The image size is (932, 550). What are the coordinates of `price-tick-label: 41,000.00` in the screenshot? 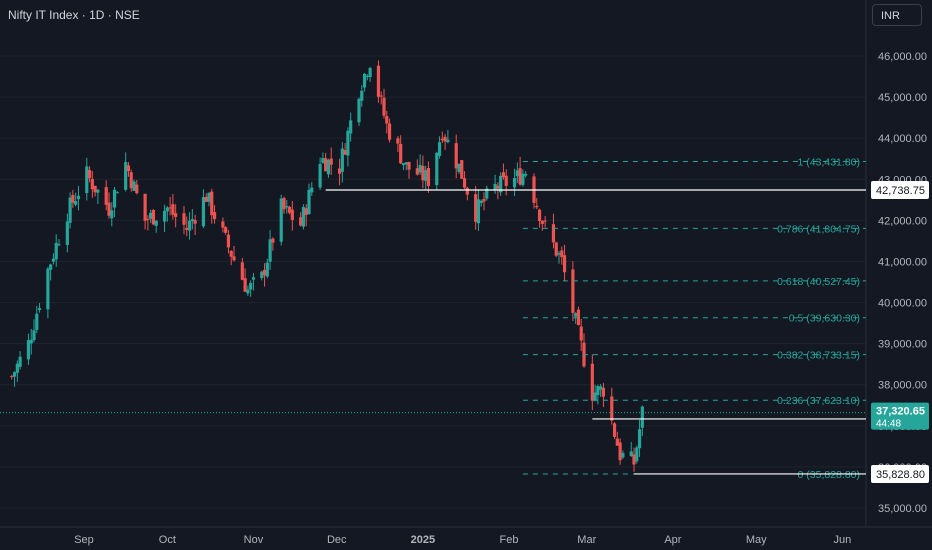 It's located at (902, 262).